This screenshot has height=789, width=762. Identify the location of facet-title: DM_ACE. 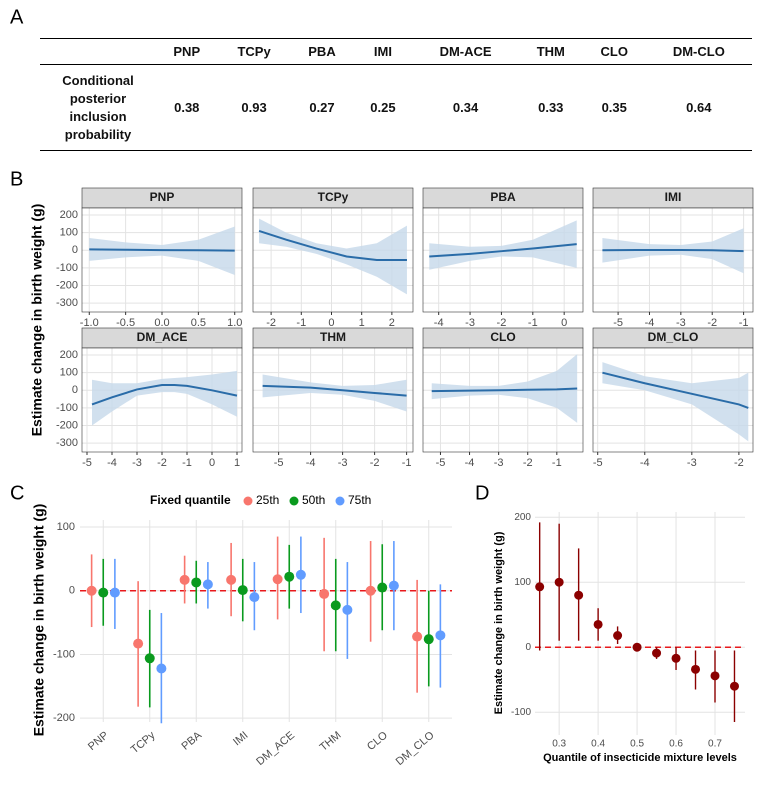
(162, 337).